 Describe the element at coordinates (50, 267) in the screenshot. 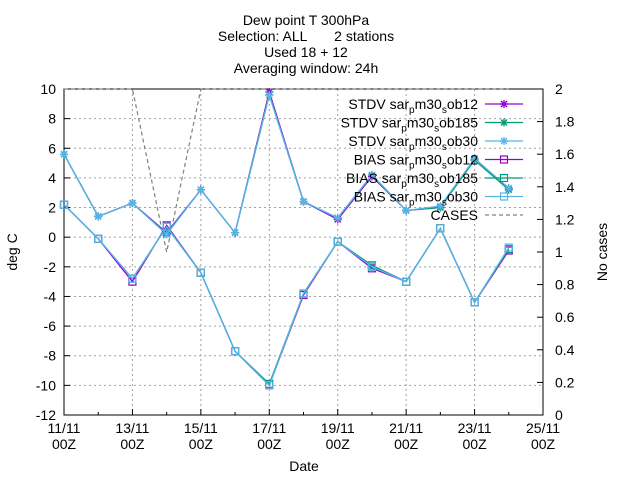

I see `y-tick-label: -2` at that location.